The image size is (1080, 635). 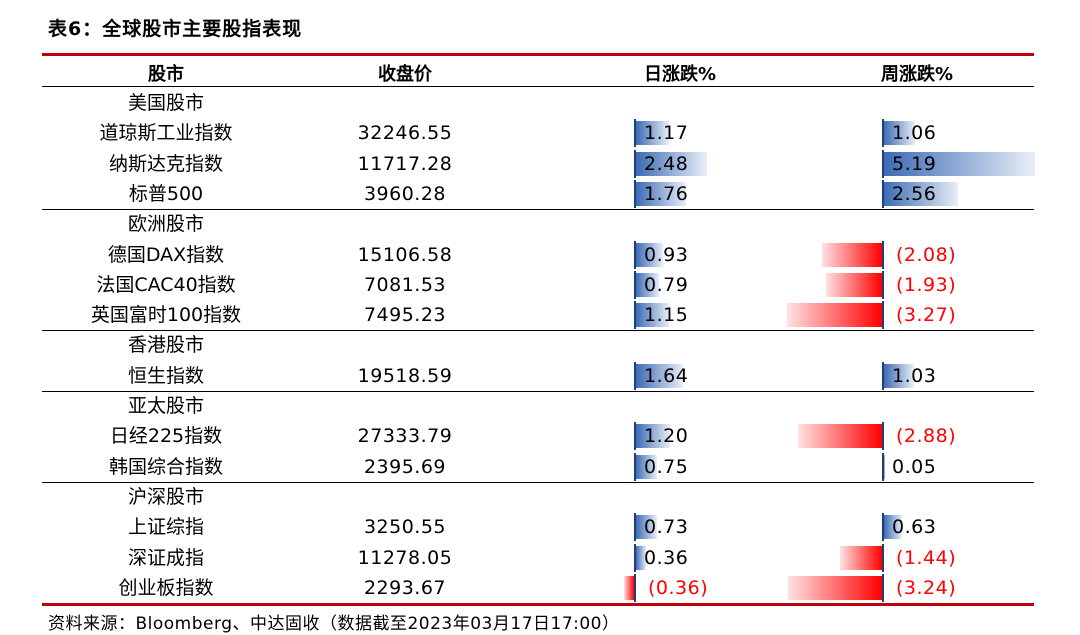 I want to click on weekly-change-value: 1.03, so click(x=914, y=375).